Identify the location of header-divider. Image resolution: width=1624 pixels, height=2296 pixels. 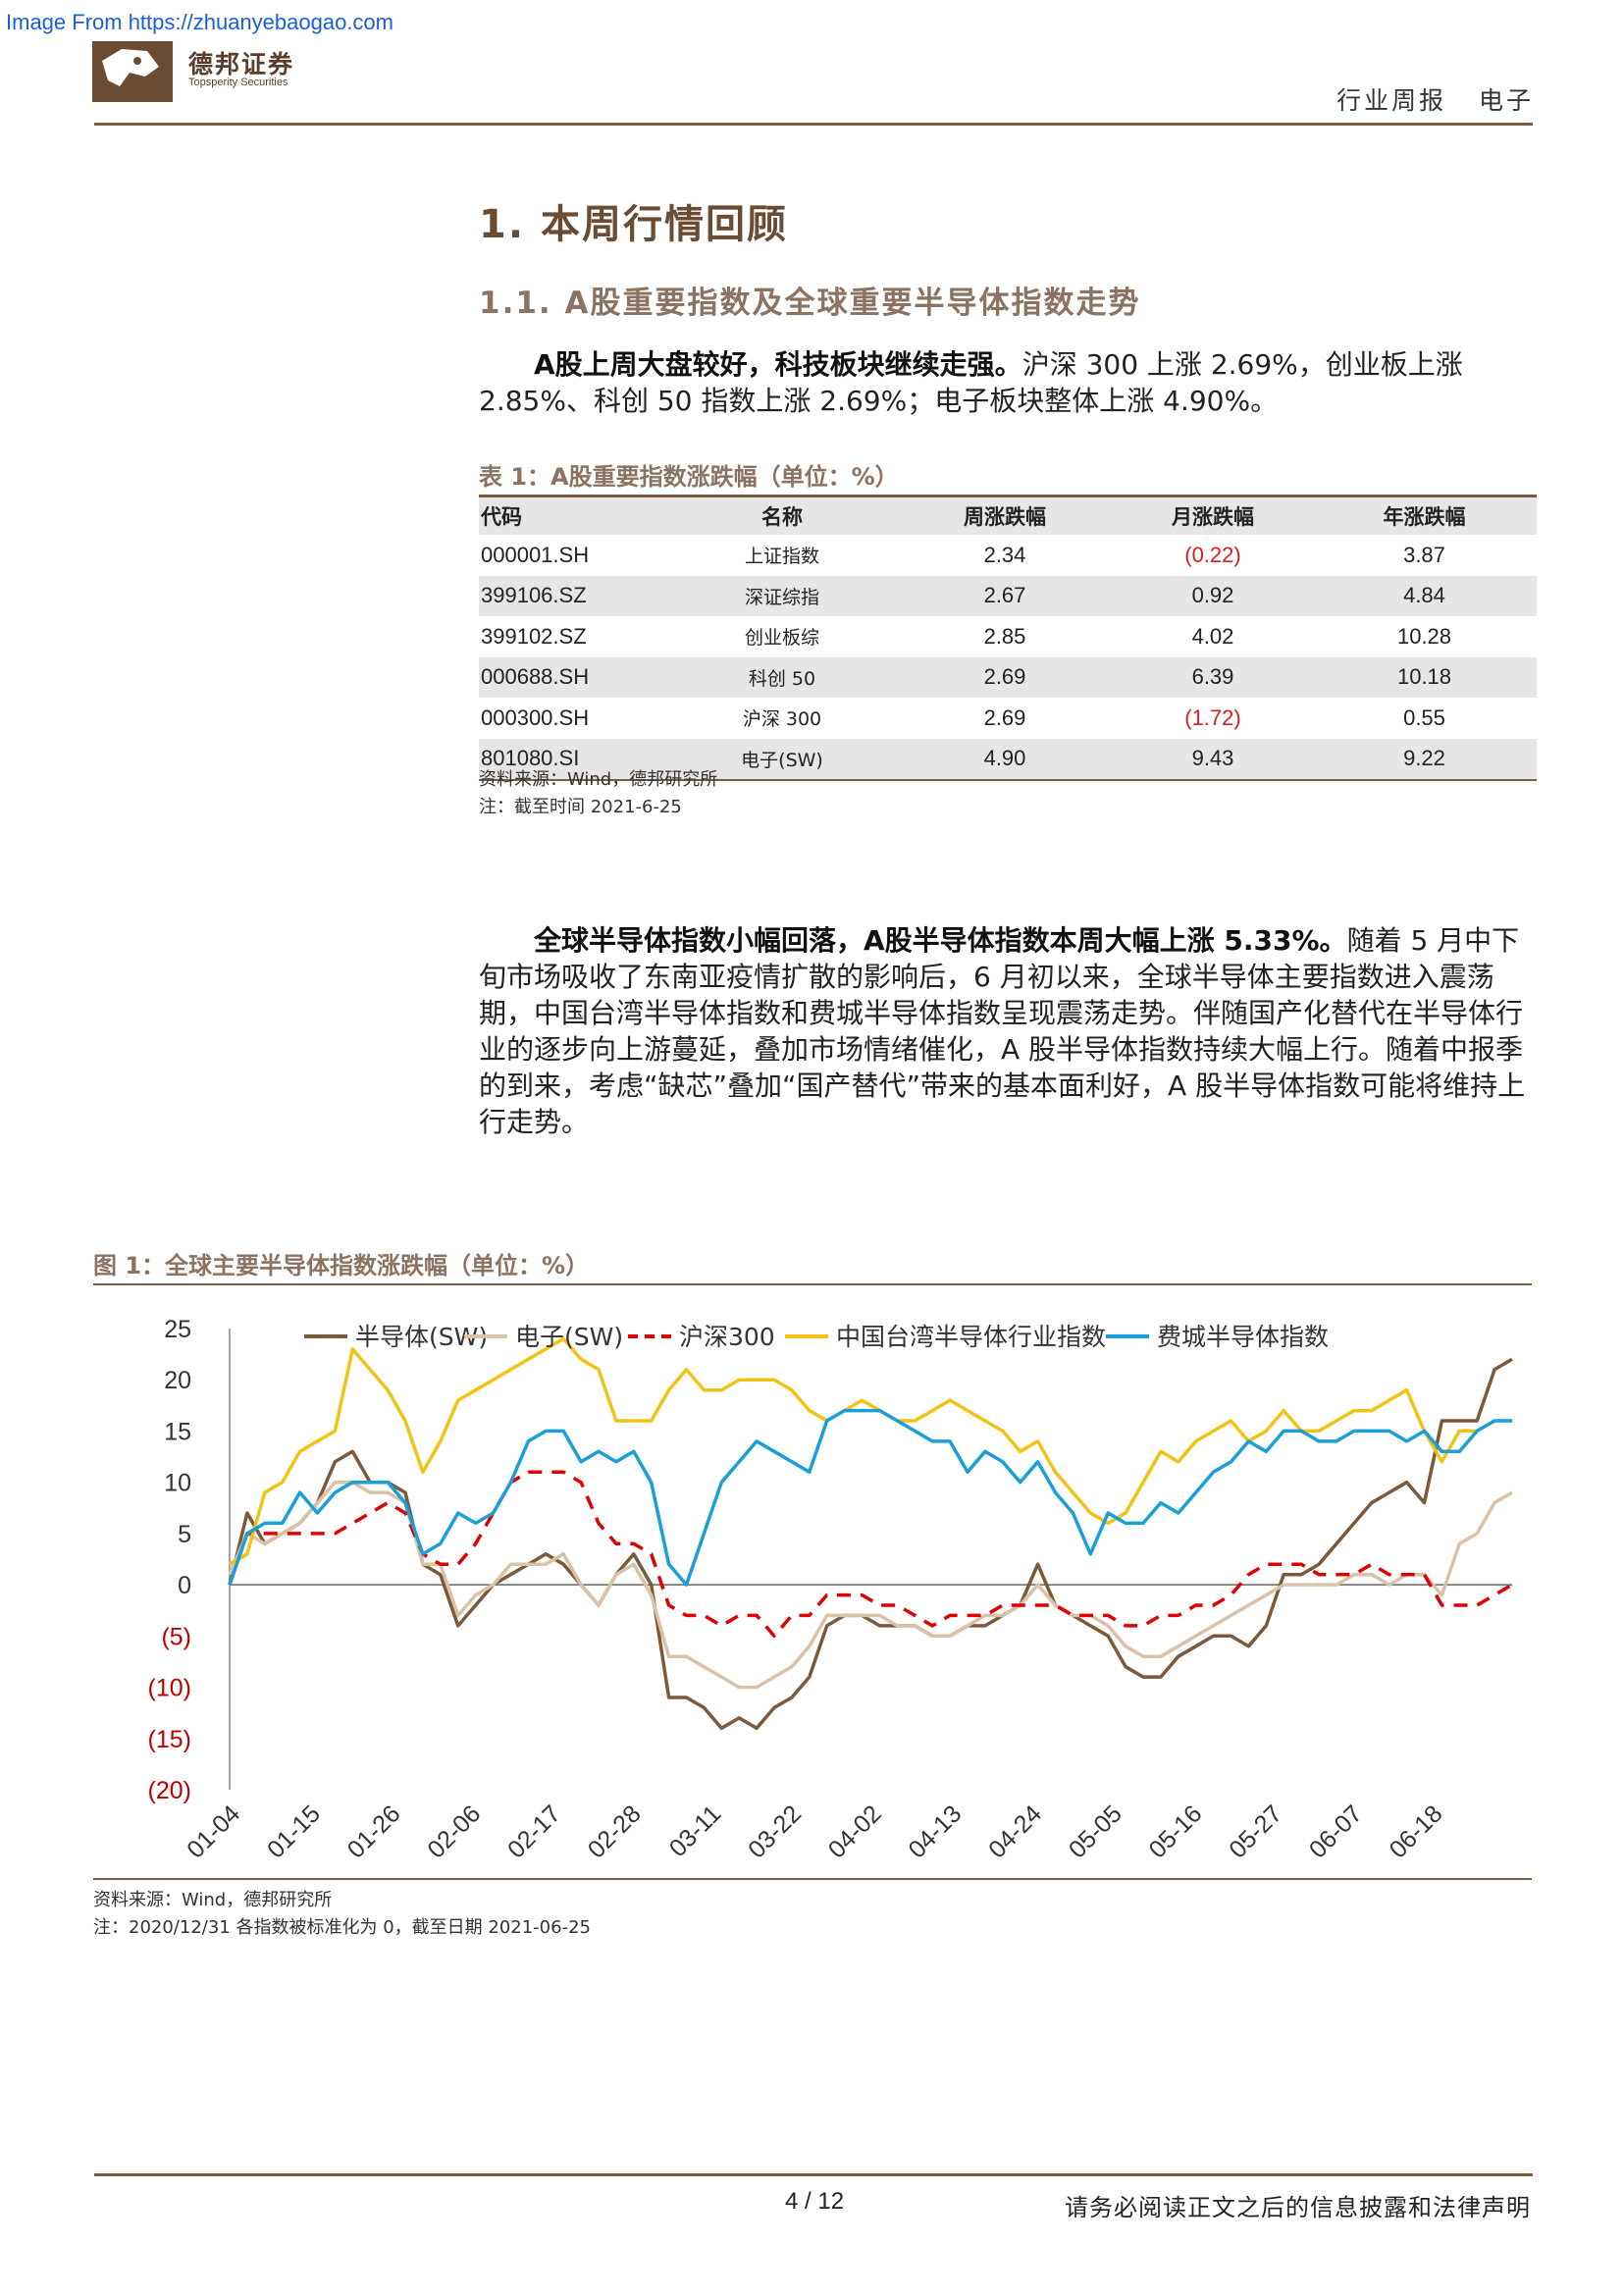
(813, 124).